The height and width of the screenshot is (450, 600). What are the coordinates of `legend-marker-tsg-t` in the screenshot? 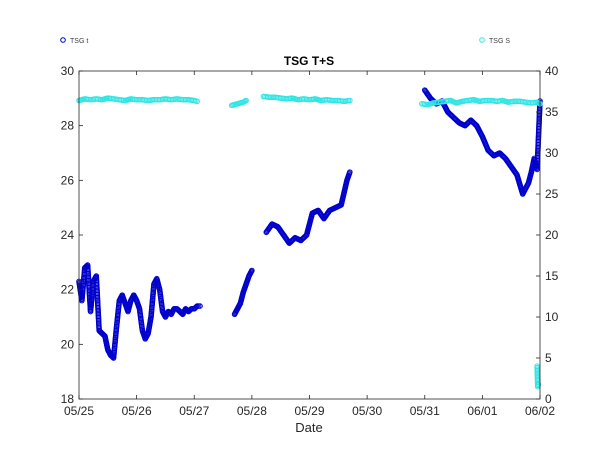 It's located at (63, 40).